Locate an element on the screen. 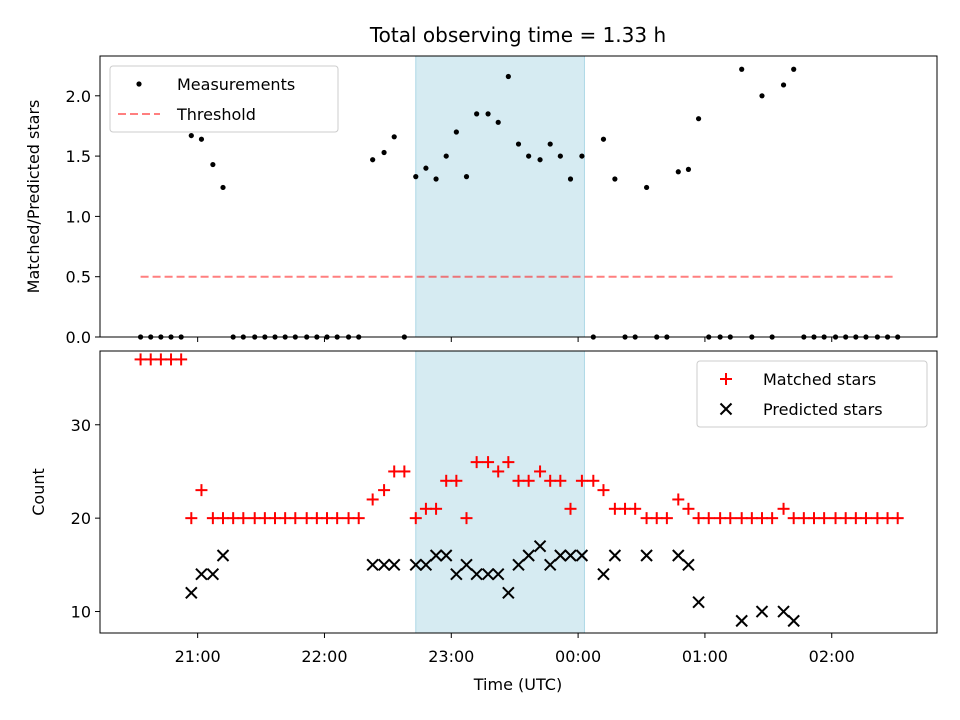 Image resolution: width=960 pixels, height=720 pixels. bottom-legend: Matched stars Predicted stars is located at coordinates (812, 394).